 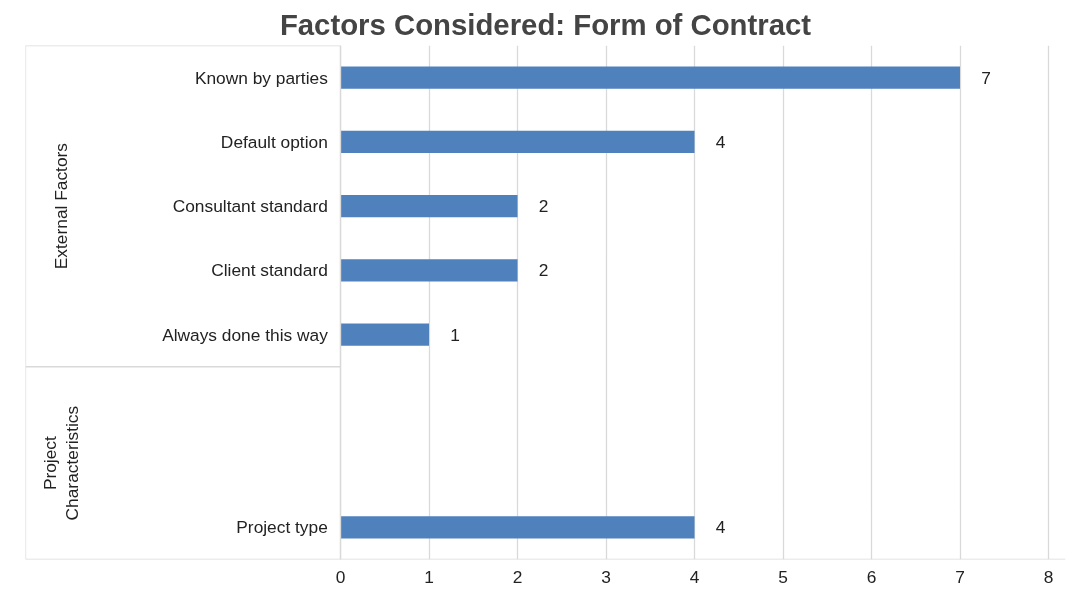 What do you see at coordinates (245, 334) in the screenshot?
I see `y-tick-label: Always done this way` at bounding box center [245, 334].